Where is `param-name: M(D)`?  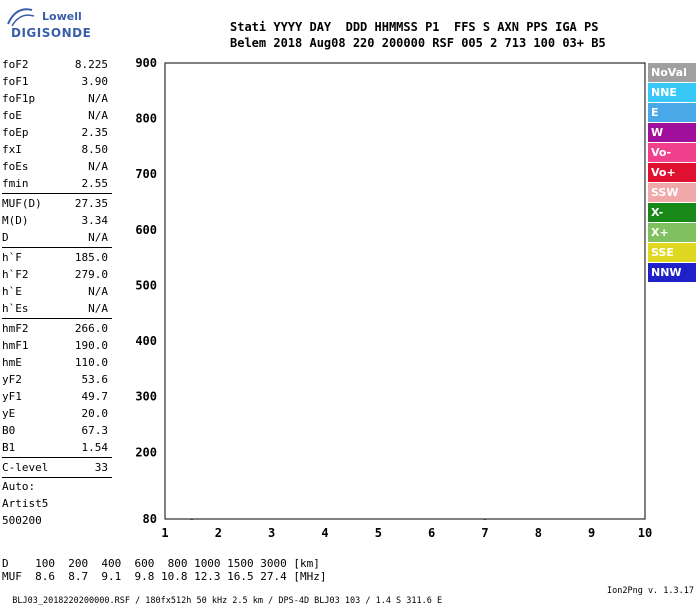 param-name: M(D) is located at coordinates (15, 220).